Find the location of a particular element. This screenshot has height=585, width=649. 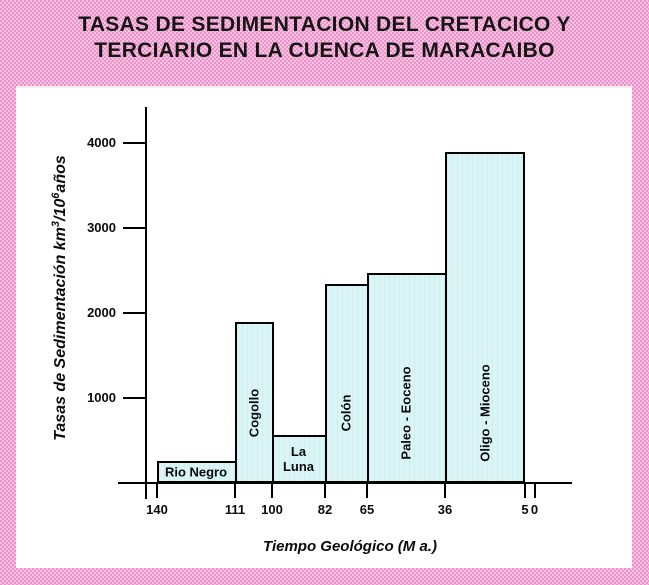

y-axis-title-text: años is located at coordinates (61, 174).